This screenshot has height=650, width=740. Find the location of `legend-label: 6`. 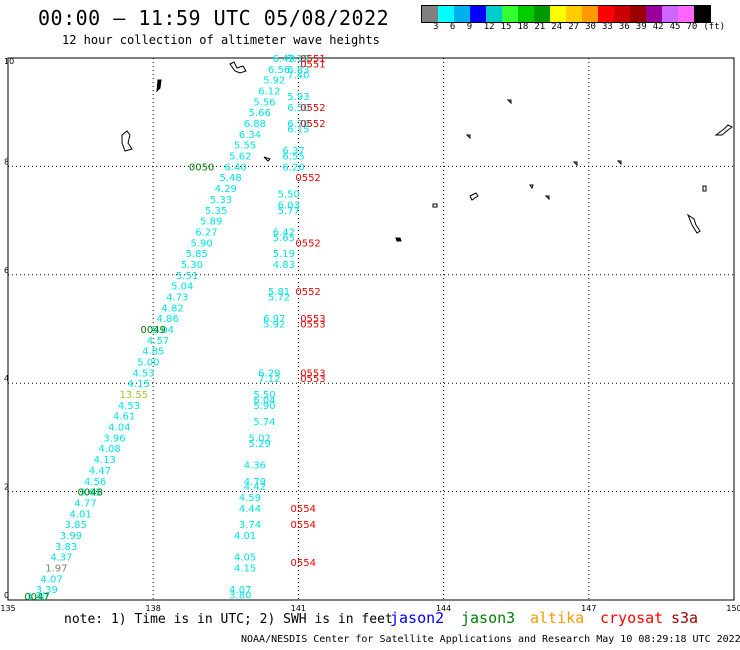

legend-label: 6 is located at coordinates (452, 27).